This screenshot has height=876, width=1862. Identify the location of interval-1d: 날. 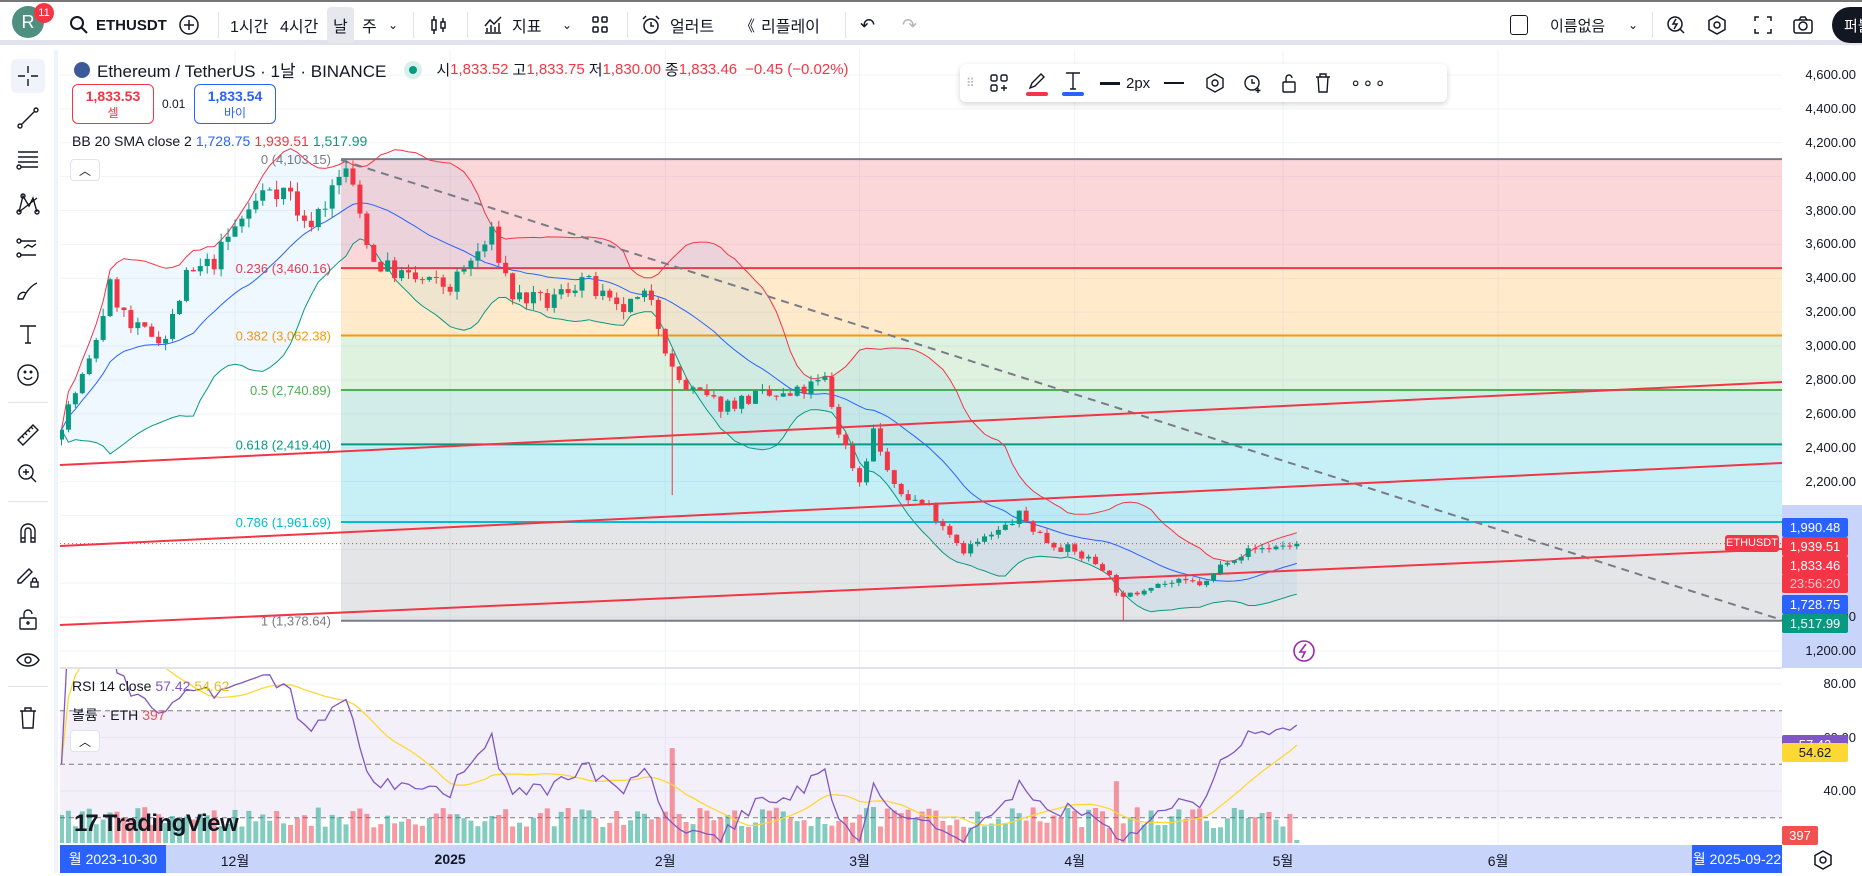
(340, 25).